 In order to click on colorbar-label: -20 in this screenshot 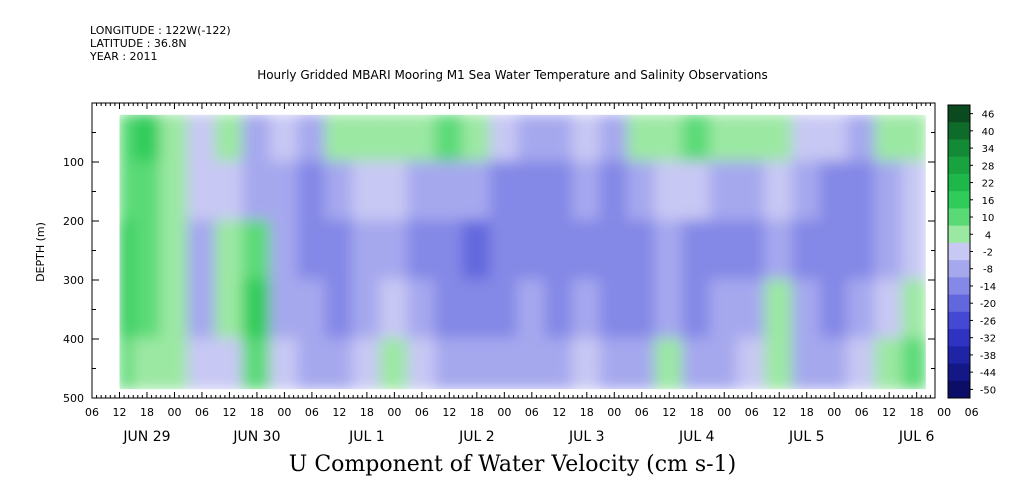, I will do `click(988, 304)`.